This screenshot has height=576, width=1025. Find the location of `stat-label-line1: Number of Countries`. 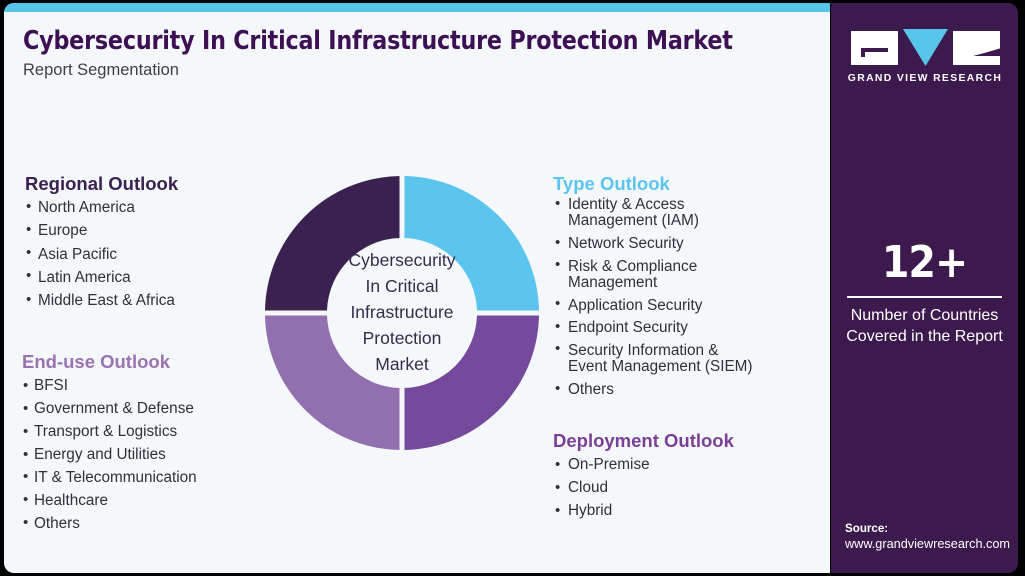

stat-label-line1: Number of Countries is located at coordinates (924, 315).